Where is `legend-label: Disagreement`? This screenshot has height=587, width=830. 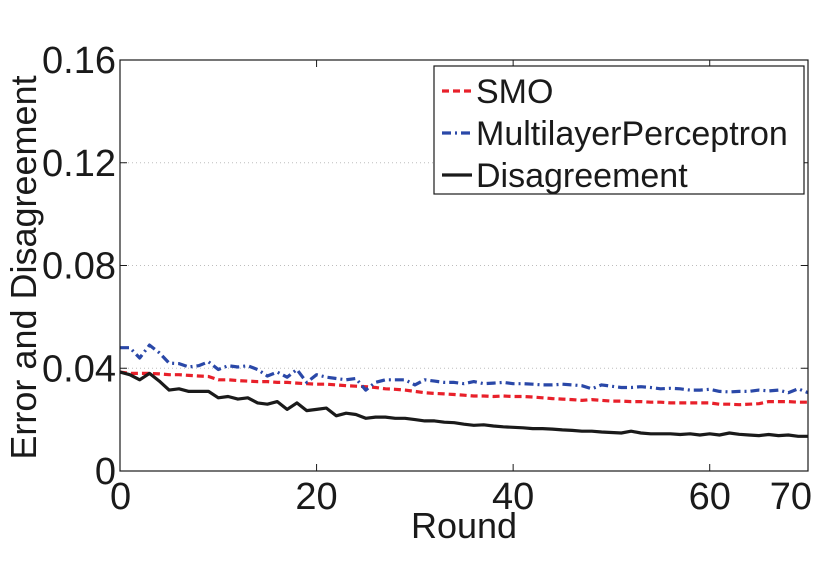 legend-label: Disagreement is located at coordinates (582, 176).